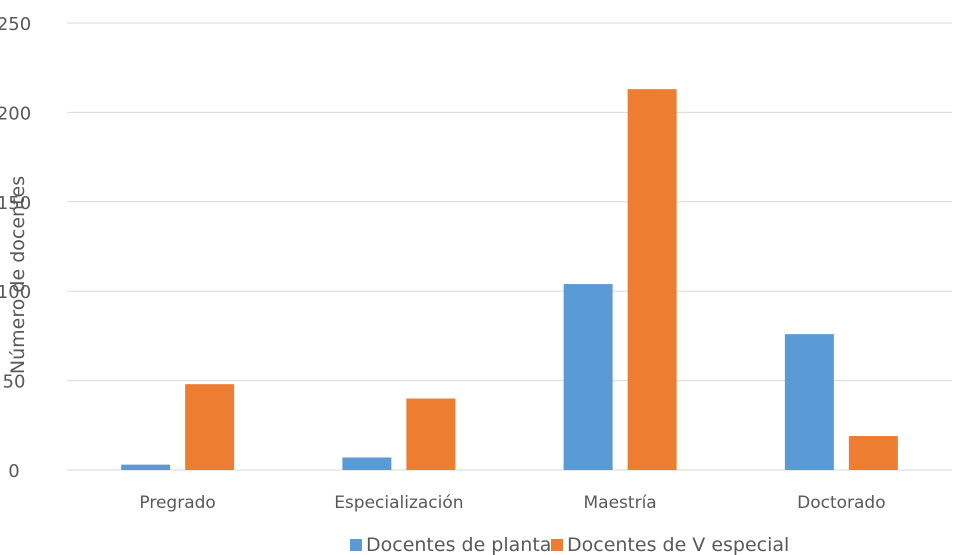 This screenshot has height=555, width=958. What do you see at coordinates (15, 292) in the screenshot?
I see `y-tick-label: 100` at bounding box center [15, 292].